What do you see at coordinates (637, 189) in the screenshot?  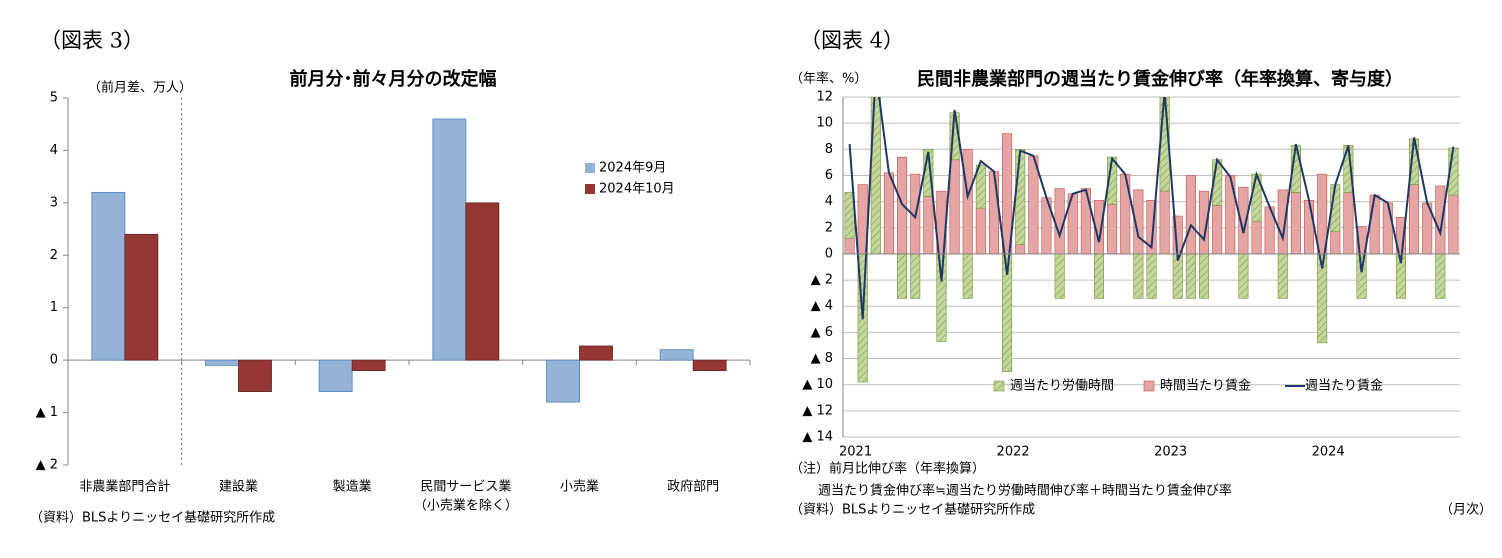 I see `legend-label: 2024年10月` at bounding box center [637, 189].